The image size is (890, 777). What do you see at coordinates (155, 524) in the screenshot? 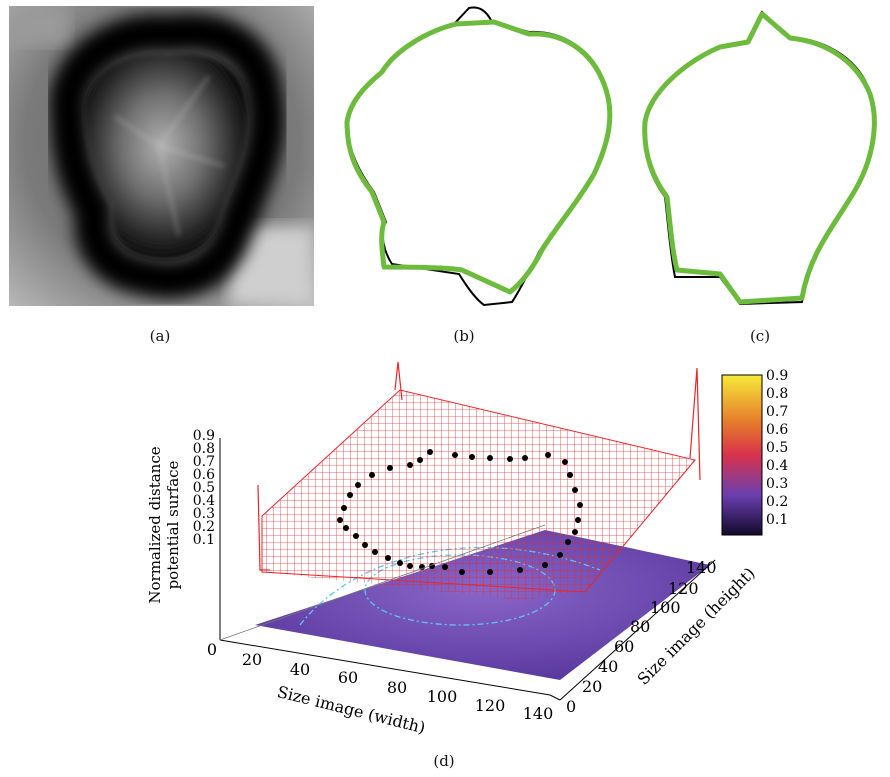
I see `z-axis-label-line1: Normalized distance` at bounding box center [155, 524].